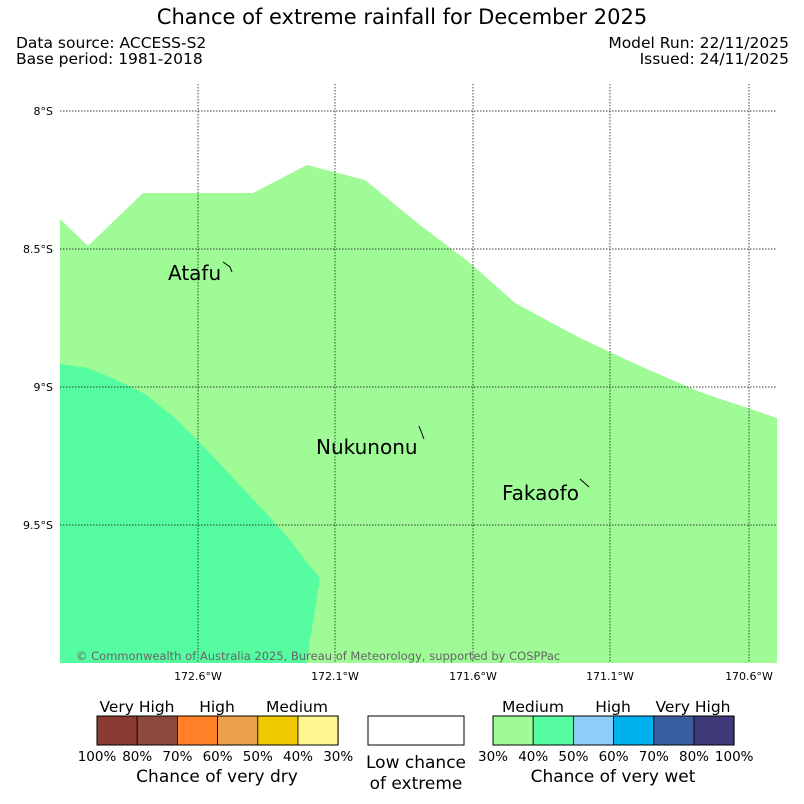  What do you see at coordinates (137, 757) in the screenshot?
I see `legend-dry-tick-label: 80%` at bounding box center [137, 757].